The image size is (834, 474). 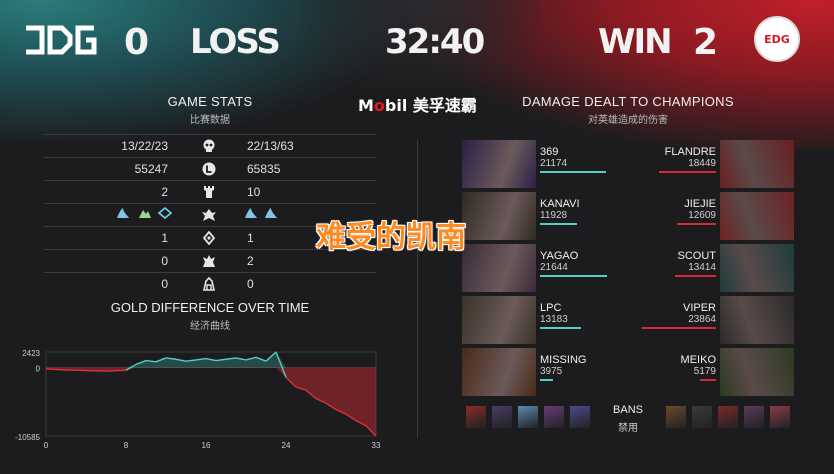 What do you see at coordinates (628, 120) in the screenshot?
I see `damage-subtitle: 对英雄造成的伤害` at bounding box center [628, 120].